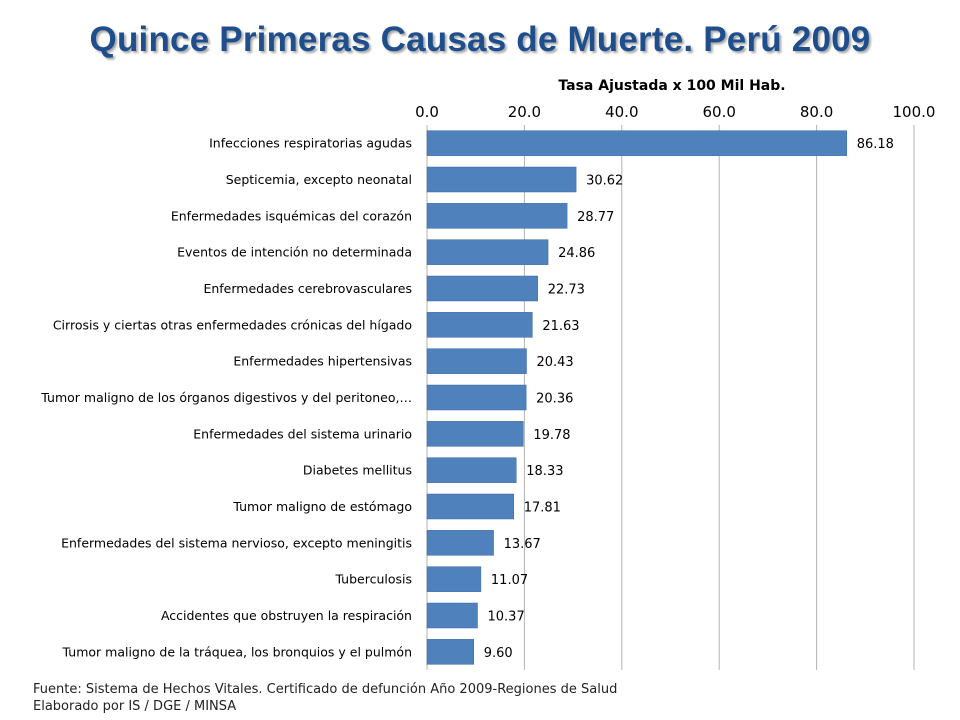 The width and height of the screenshot is (960, 720). I want to click on category-label: Accidentes que obstruyen la respiración, so click(286, 615).